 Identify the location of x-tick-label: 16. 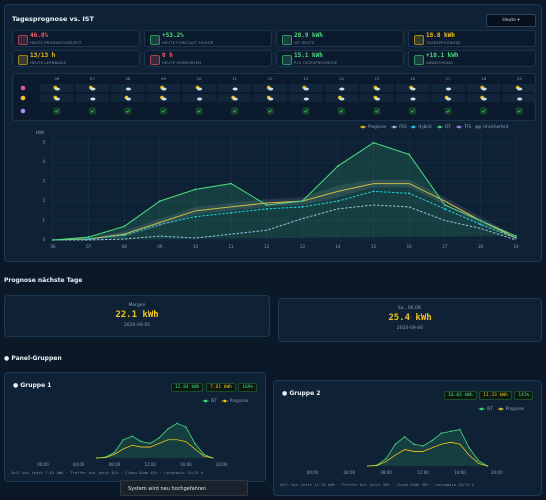
(410, 246).